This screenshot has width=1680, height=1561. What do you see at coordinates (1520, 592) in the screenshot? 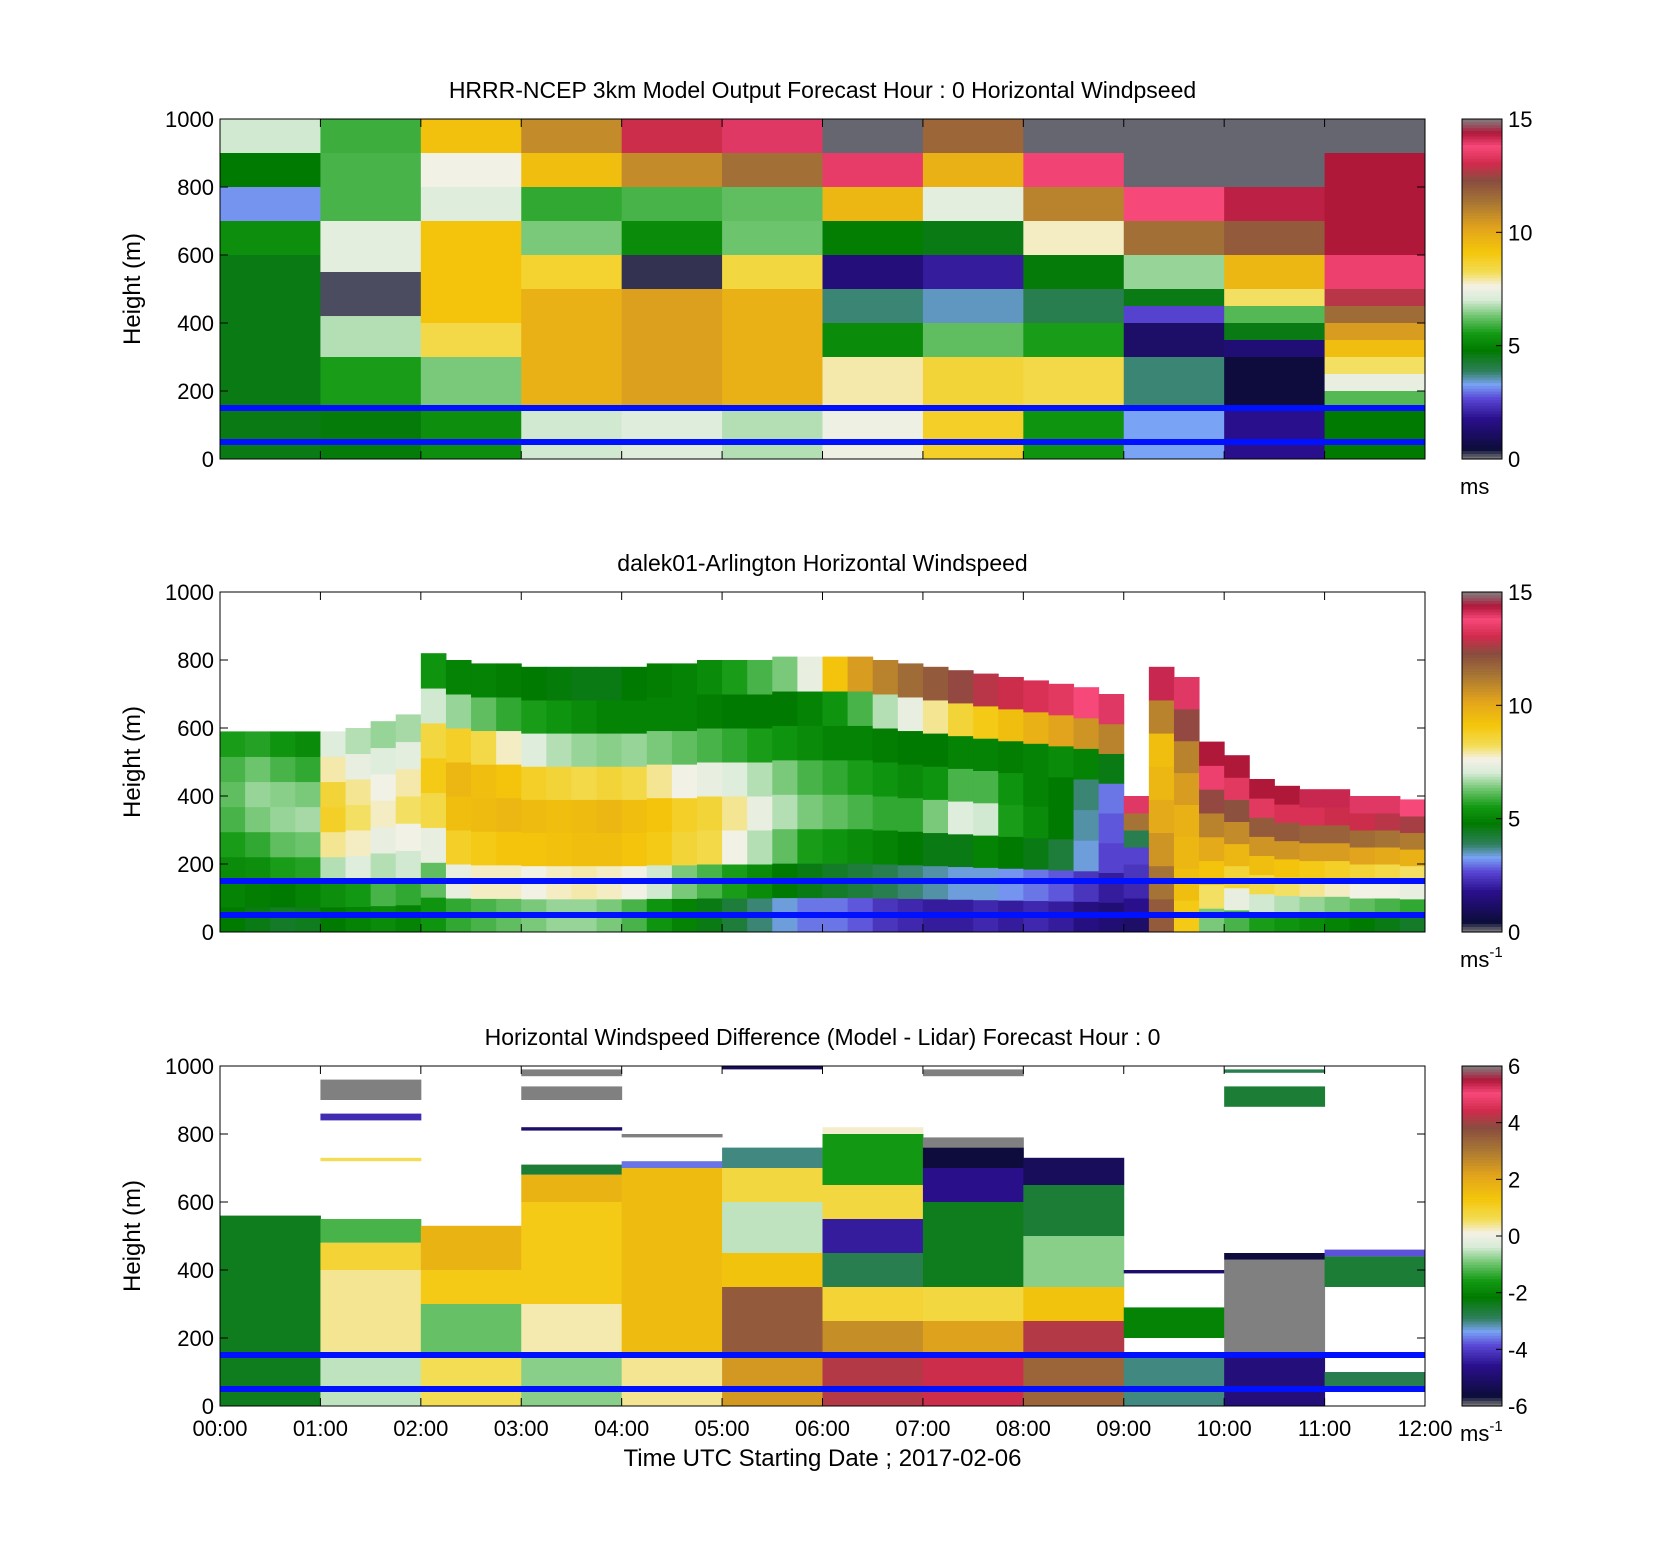
I see `colorbar-tick-label: 15` at bounding box center [1520, 592].